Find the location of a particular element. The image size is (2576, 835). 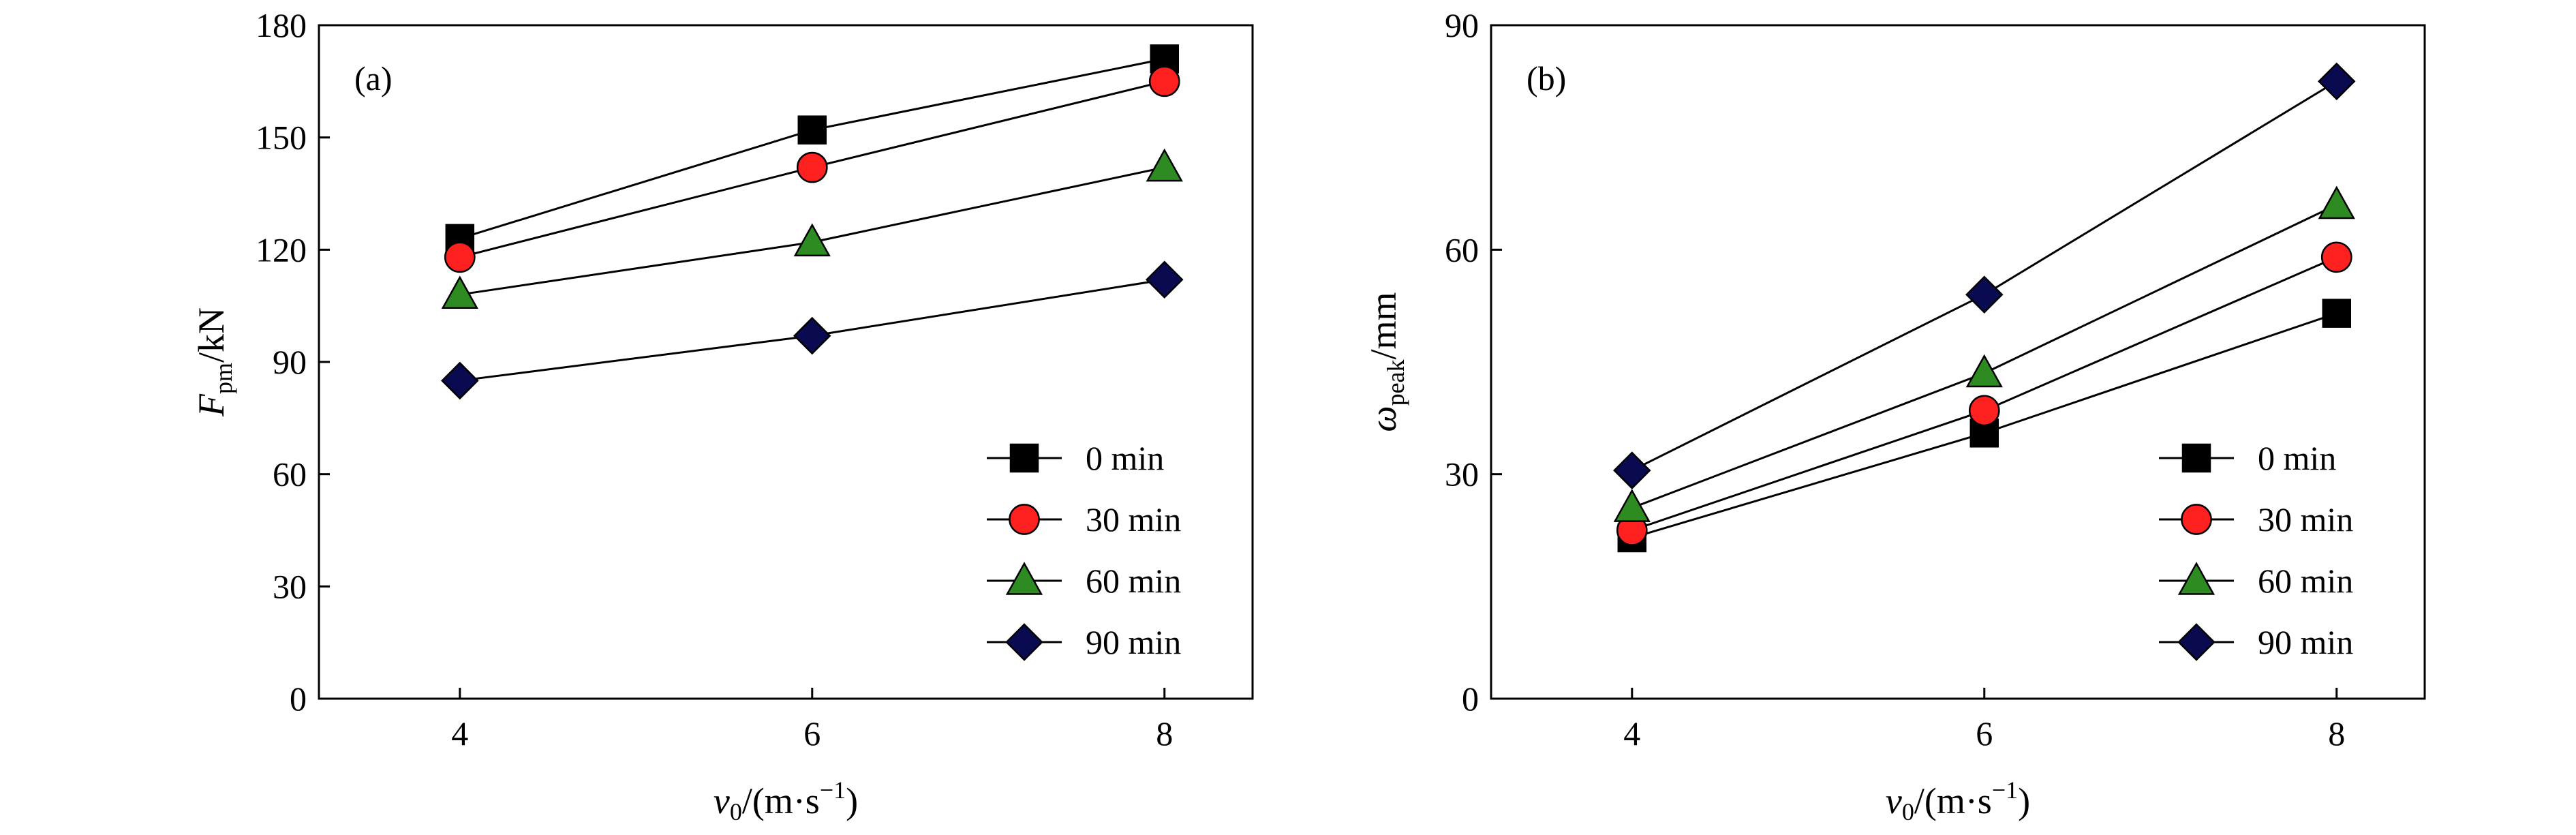

y-axis-label: ωpeak/mm is located at coordinates (1386, 361).